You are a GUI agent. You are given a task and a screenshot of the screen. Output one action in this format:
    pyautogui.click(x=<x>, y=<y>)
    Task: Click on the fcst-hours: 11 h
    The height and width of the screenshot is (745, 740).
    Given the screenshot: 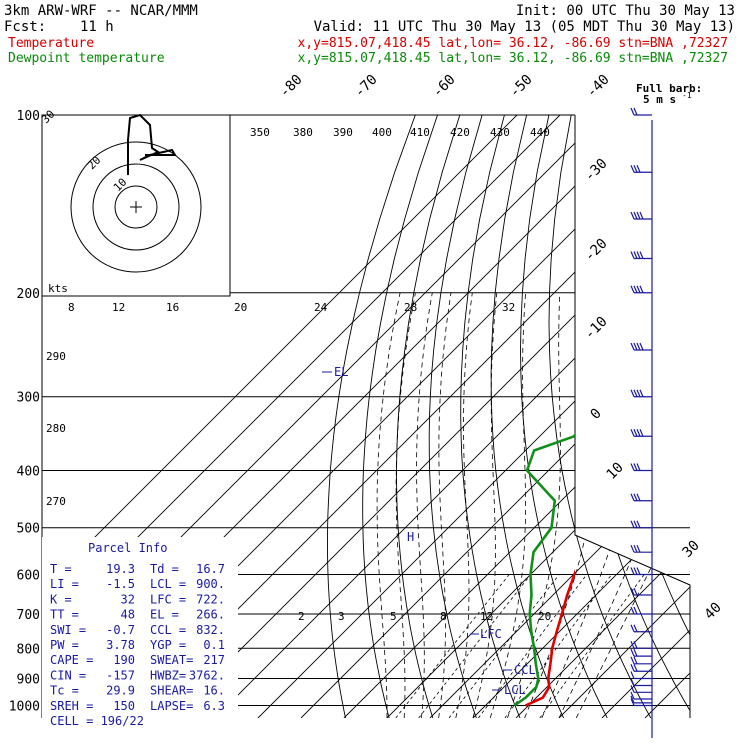 What is the action you would take?
    pyautogui.click(x=97, y=27)
    